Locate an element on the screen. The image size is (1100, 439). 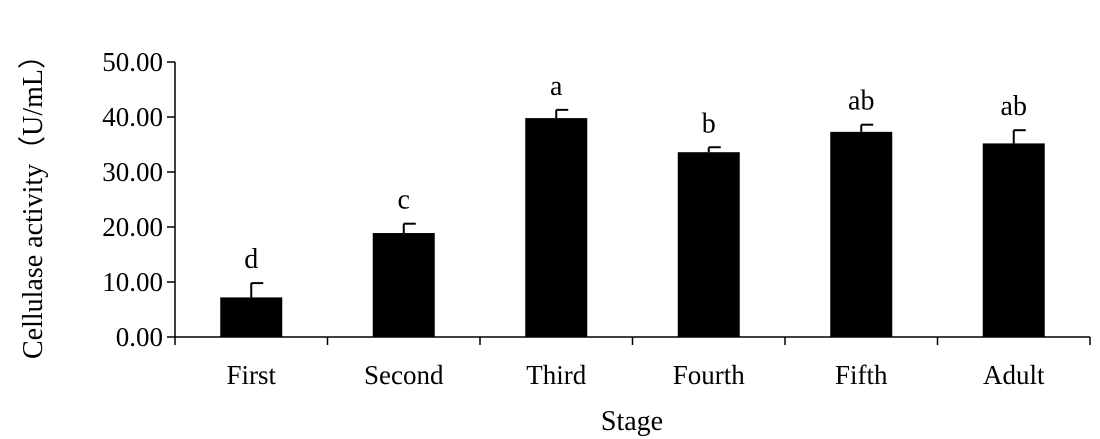
category-label-third: Third is located at coordinates (556, 375).